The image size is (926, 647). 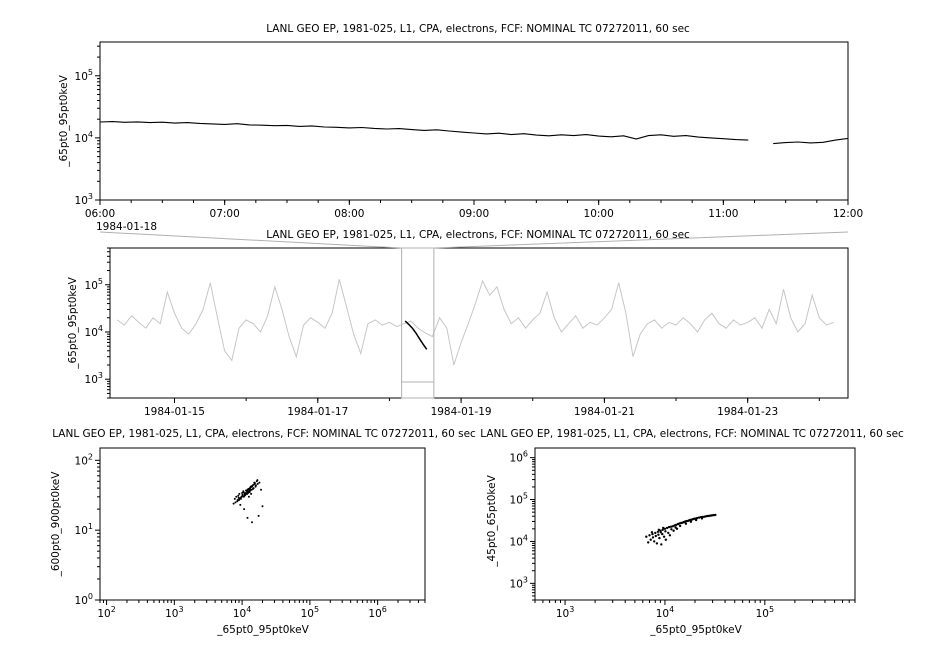 I want to click on electron-flux-65-95keV, so click(x=474, y=133).